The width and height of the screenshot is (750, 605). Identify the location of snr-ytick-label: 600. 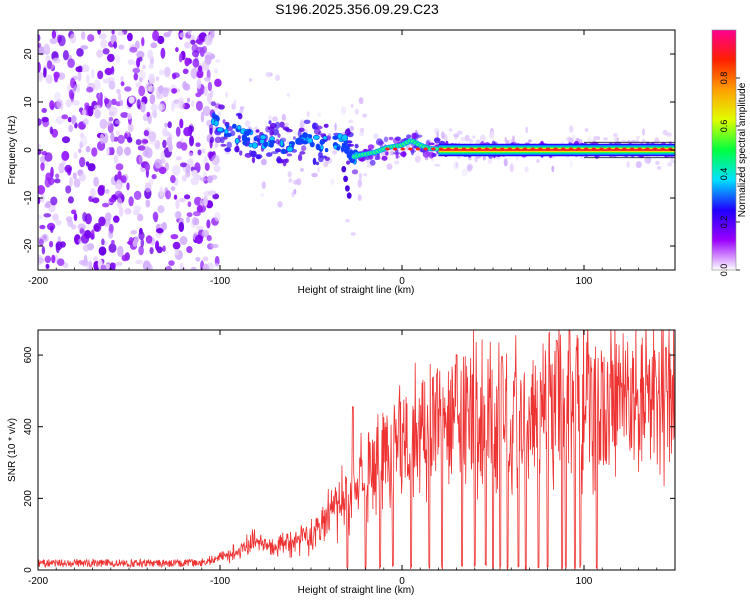
(28, 354).